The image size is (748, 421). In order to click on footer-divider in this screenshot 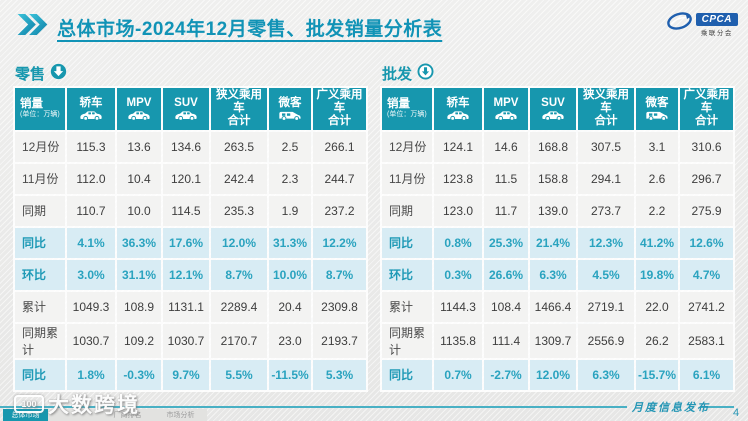, I will do `click(313, 407)`.